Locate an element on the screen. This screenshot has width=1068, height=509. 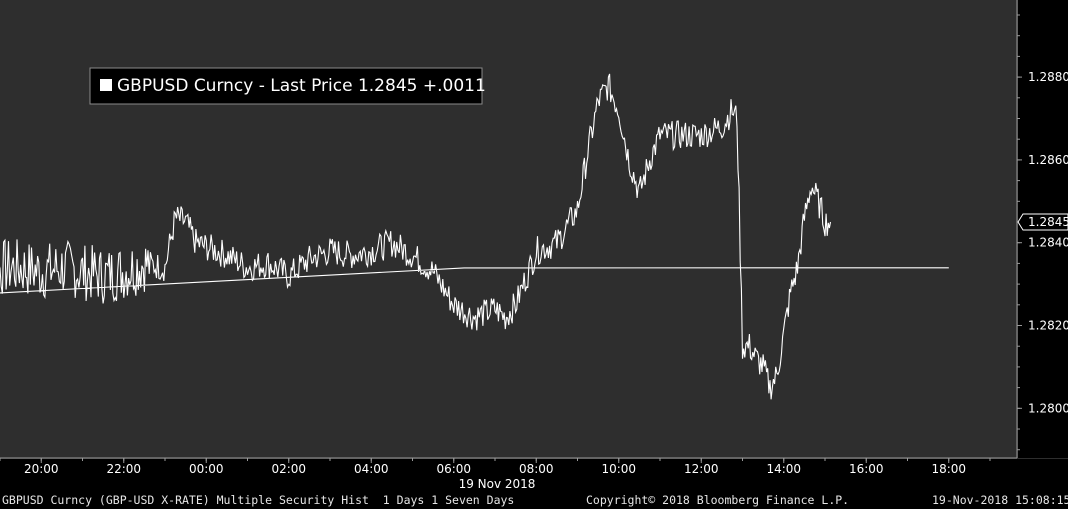
x-tick-label: 04:00 is located at coordinates (371, 469).